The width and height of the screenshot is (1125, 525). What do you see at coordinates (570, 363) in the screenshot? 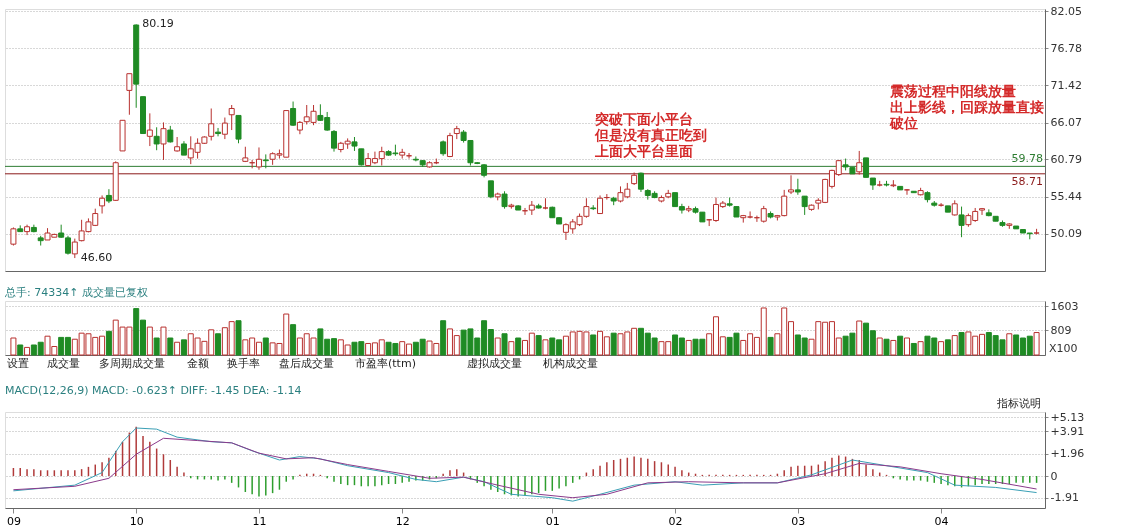
I see `text: 机构成交量` at bounding box center [570, 363].